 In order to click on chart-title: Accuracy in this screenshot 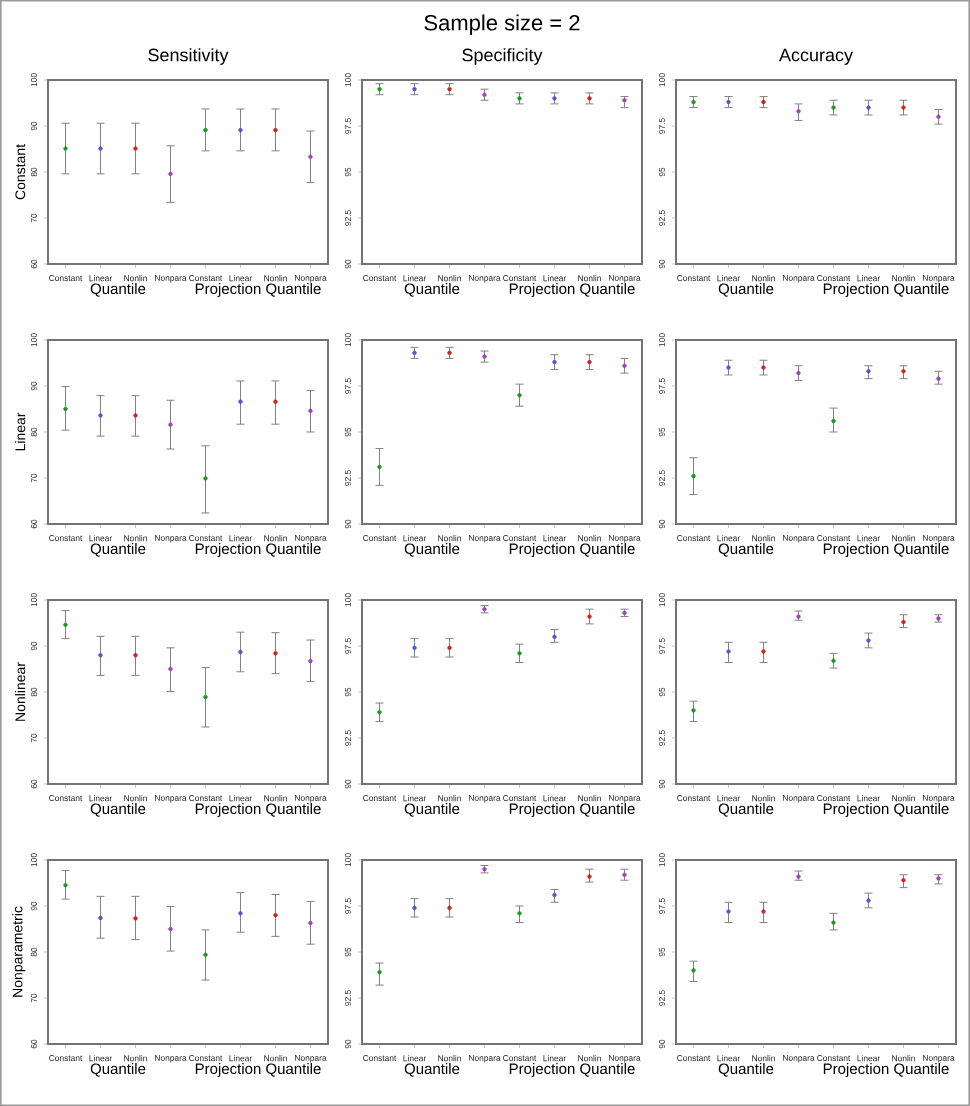, I will do `click(816, 56)`.